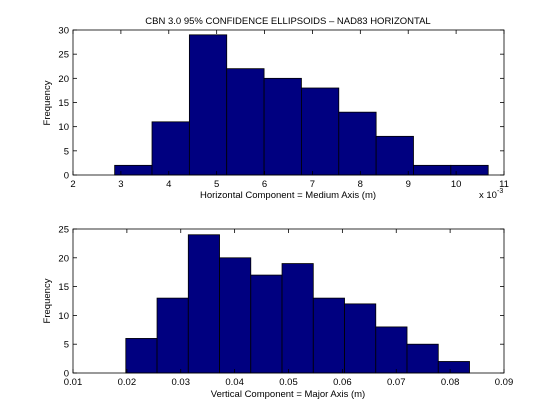 The width and height of the screenshot is (560, 420). What do you see at coordinates (127, 382) in the screenshot?
I see `x-tick-label: 0.02` at bounding box center [127, 382].